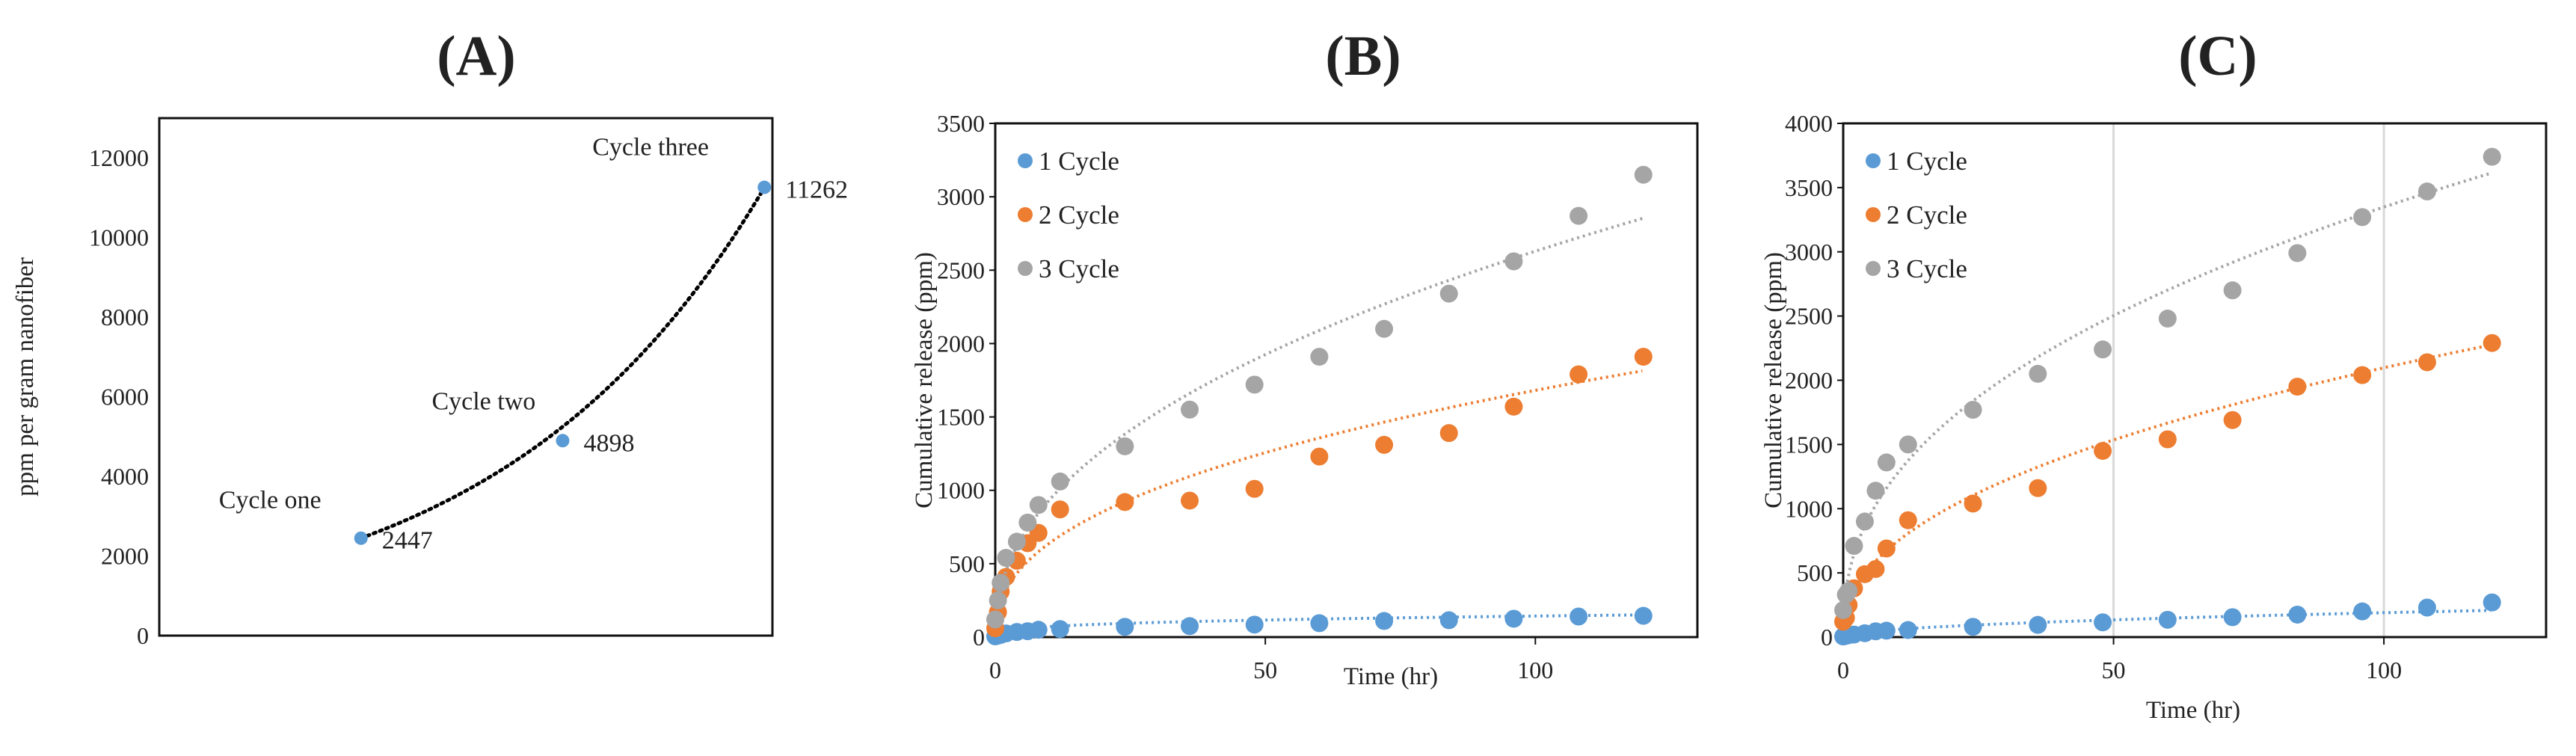 The image size is (2576, 756). I want to click on y-tick-label: 12000, so click(119, 157).